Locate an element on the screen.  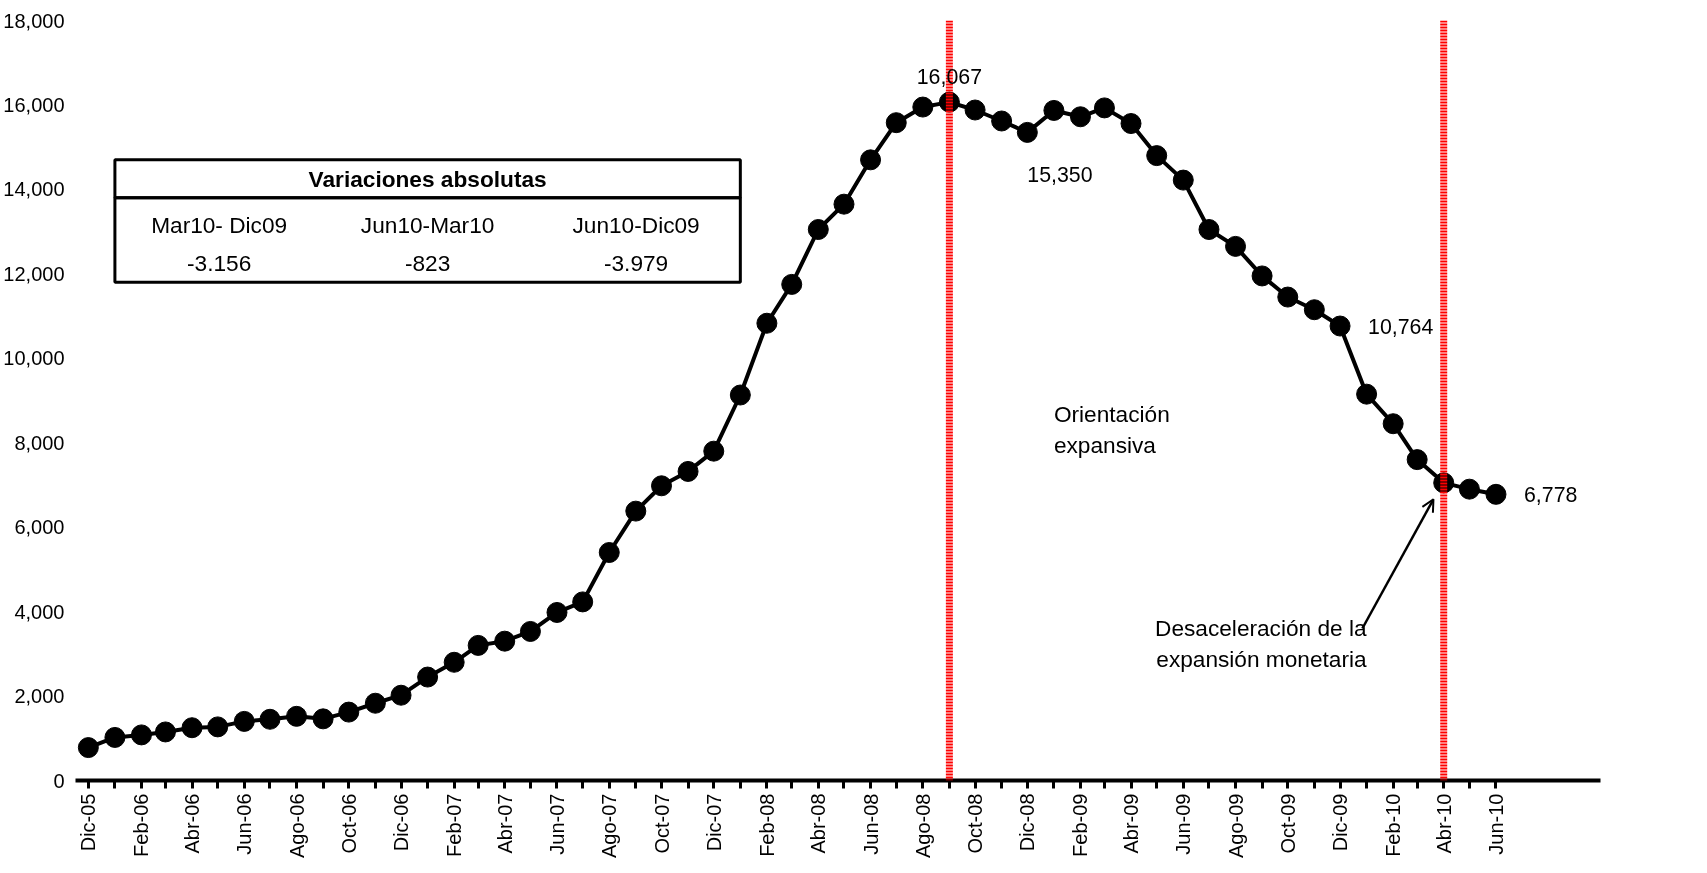
y-tick-label: 6,000 is located at coordinates (39, 527).